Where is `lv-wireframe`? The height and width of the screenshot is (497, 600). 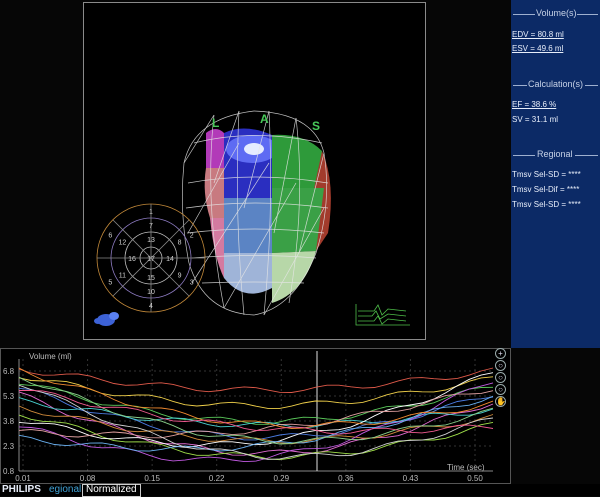
lv-wireframe is located at coordinates (255, 213).